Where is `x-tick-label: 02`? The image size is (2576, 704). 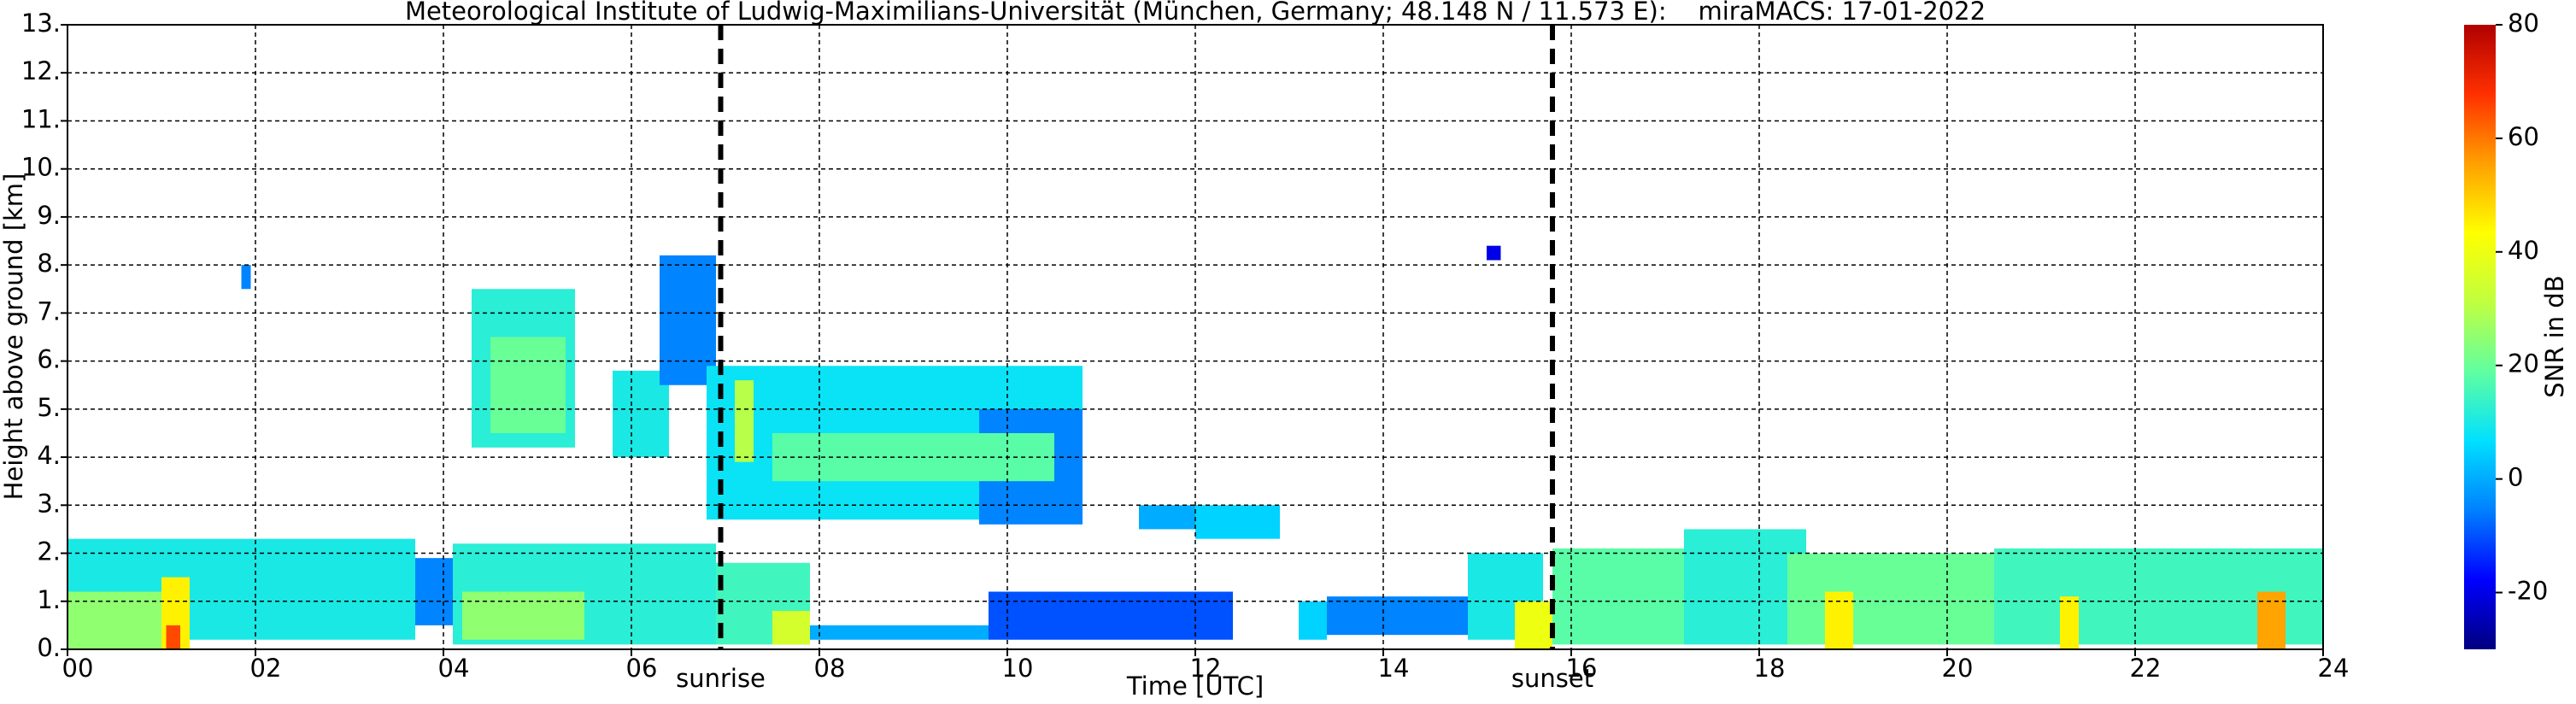 x-tick-label: 02 is located at coordinates (266, 668).